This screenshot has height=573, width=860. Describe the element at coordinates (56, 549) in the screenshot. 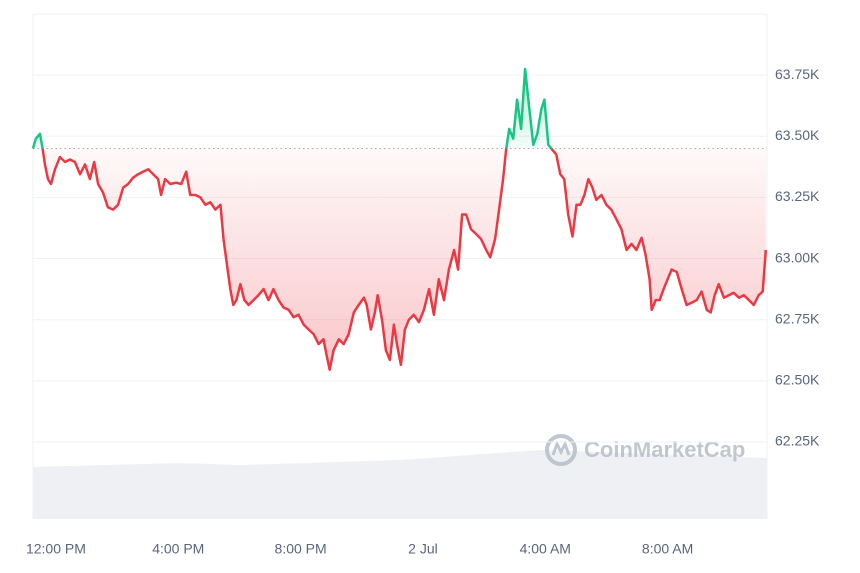

I see `x-tick-label: 12:00 PM` at that location.